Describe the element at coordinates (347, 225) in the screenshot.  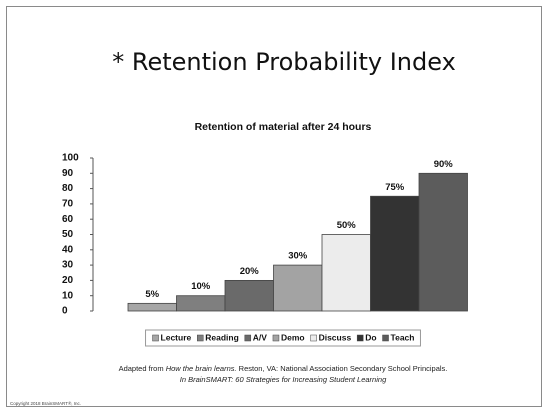
I see `data-label: 50%` at that location.